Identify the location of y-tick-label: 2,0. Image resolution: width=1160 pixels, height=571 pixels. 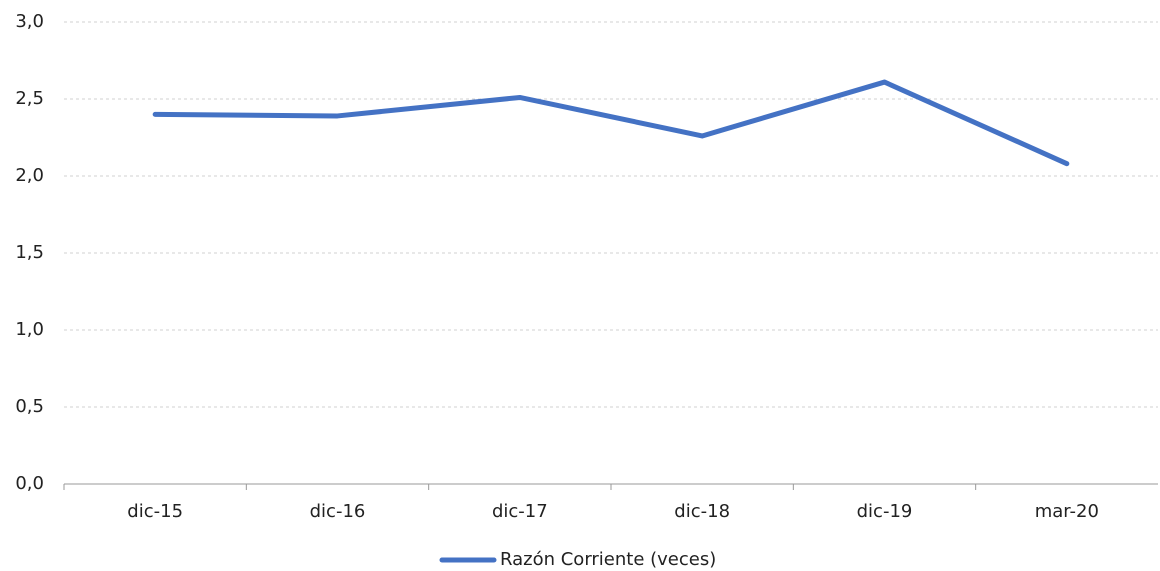
(29, 175).